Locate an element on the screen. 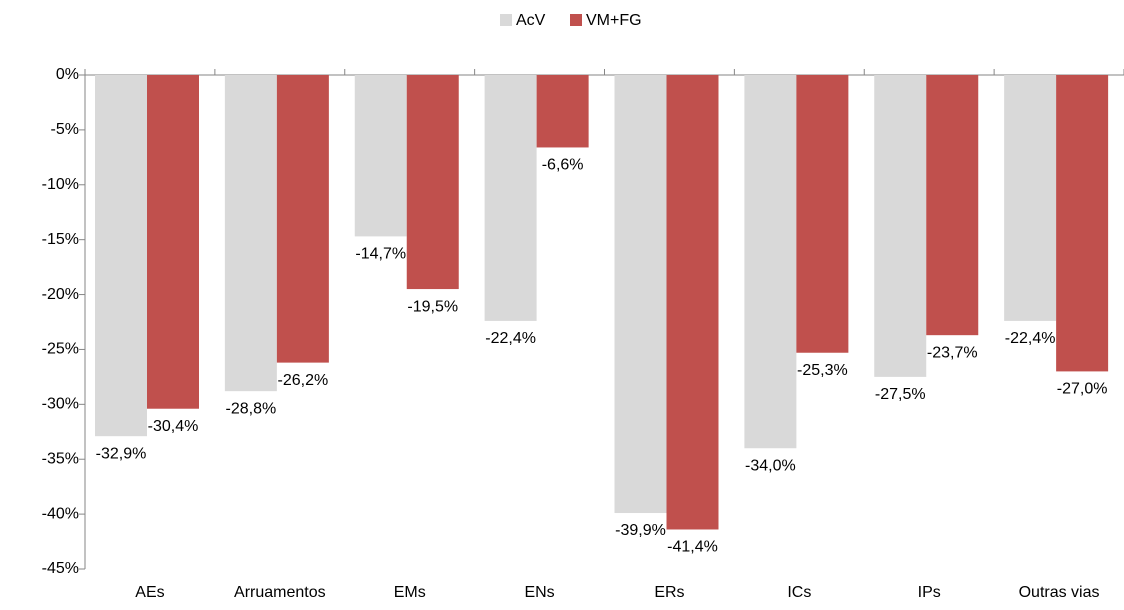 The height and width of the screenshot is (610, 1124). value-label: -14,7% is located at coordinates (380, 254).